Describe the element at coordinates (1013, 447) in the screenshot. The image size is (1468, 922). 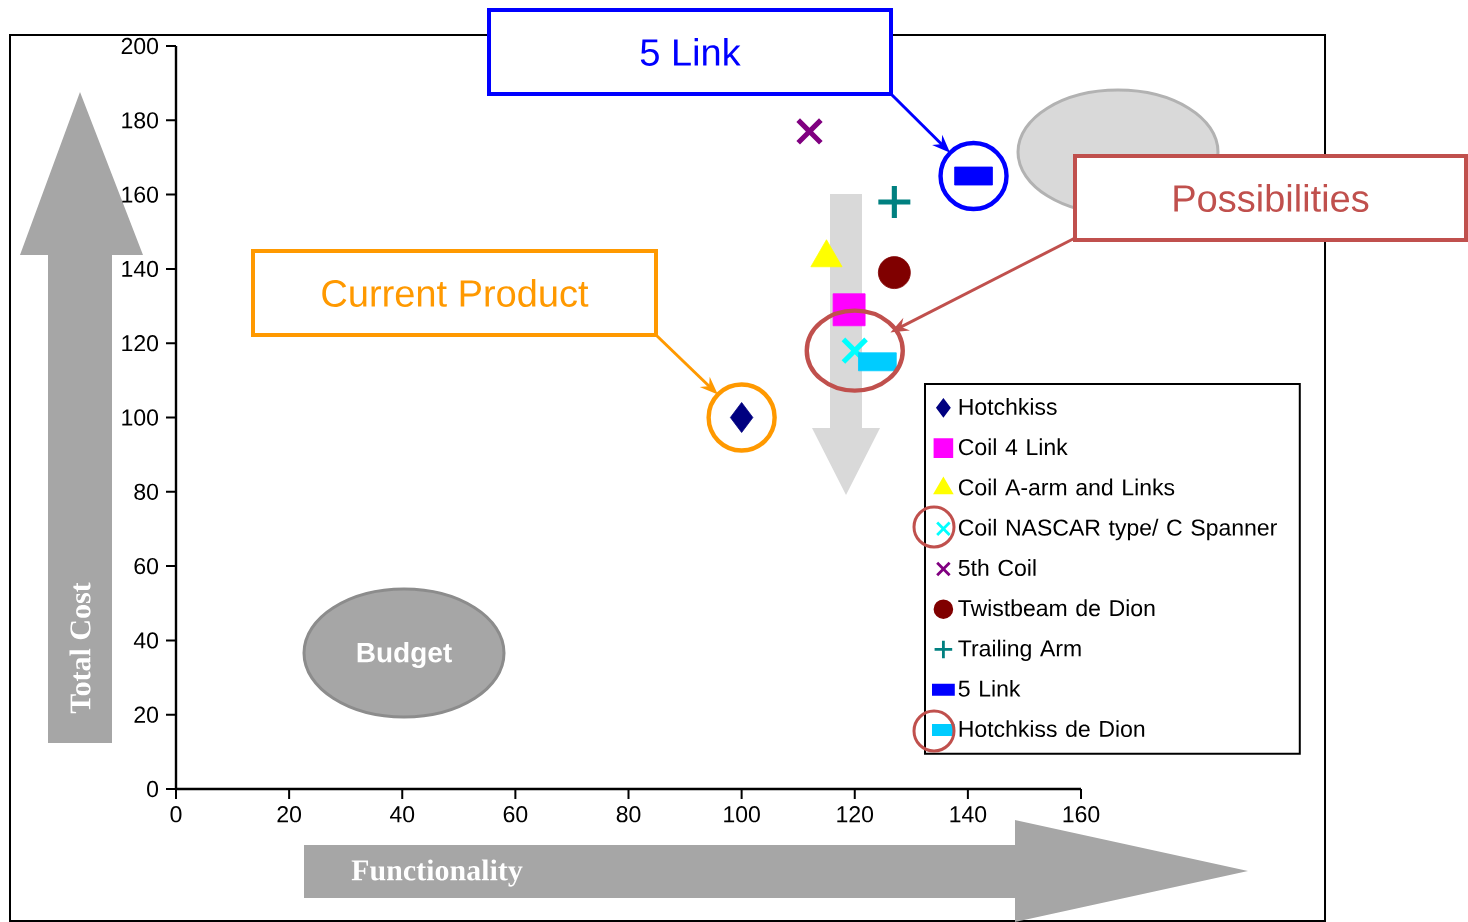
I see `legend-label: Coil 4 Link` at that location.